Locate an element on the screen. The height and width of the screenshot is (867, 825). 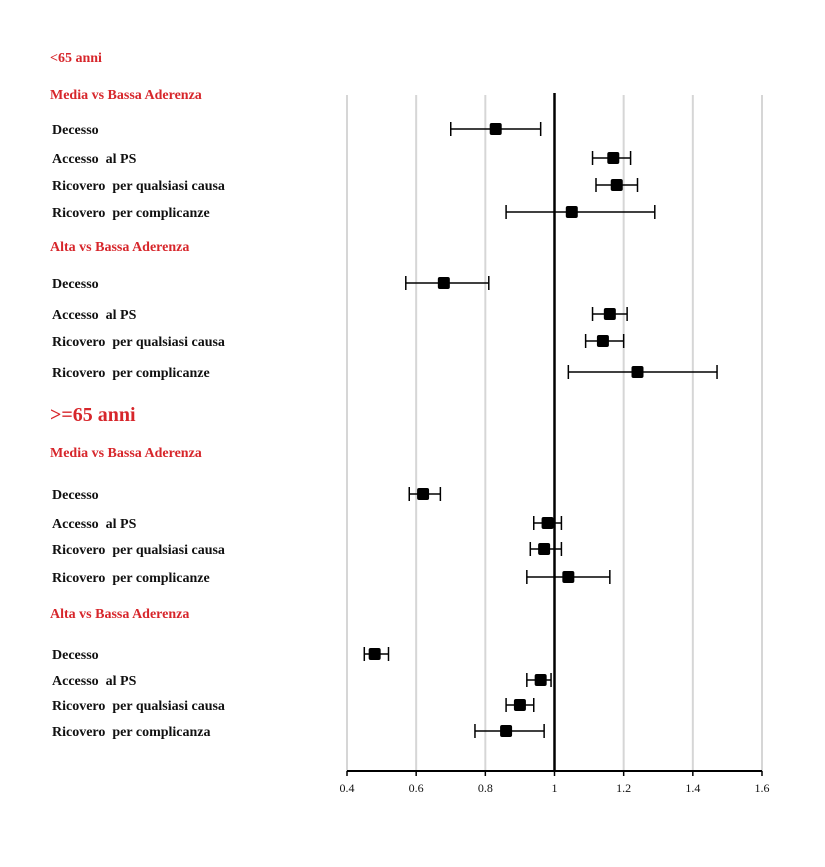
x-tick-label: 1.6 is located at coordinates (762, 788).